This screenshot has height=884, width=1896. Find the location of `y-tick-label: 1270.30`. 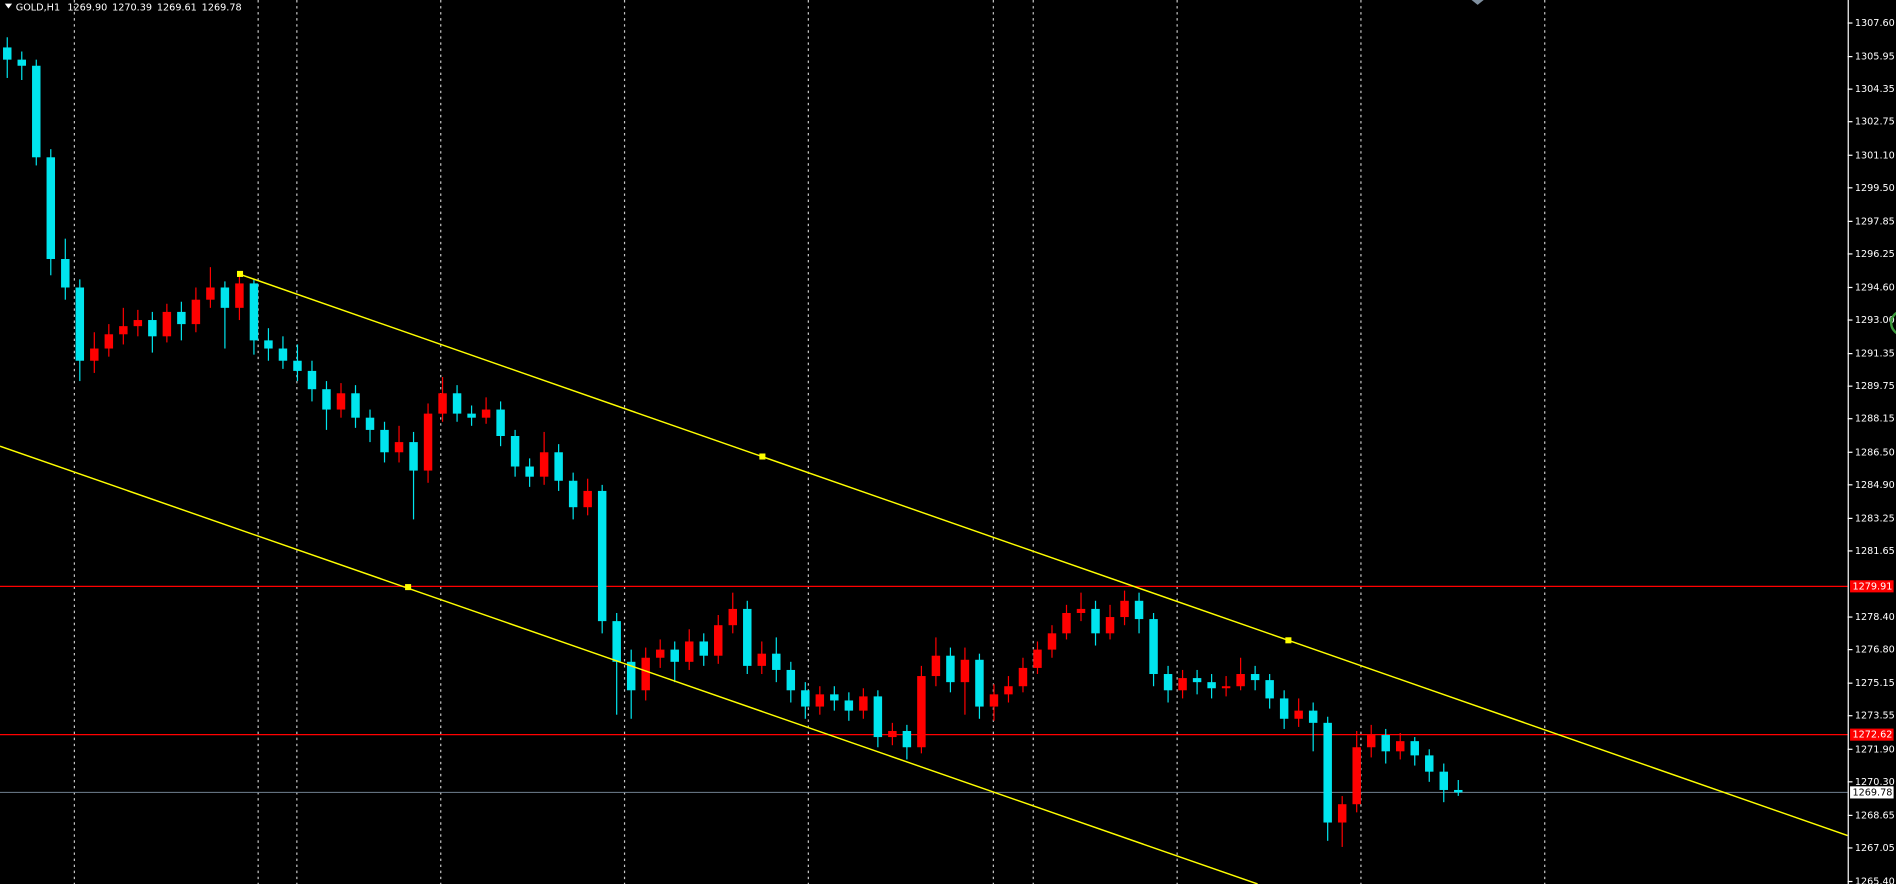

y-tick-label: 1270.30 is located at coordinates (1875, 782).